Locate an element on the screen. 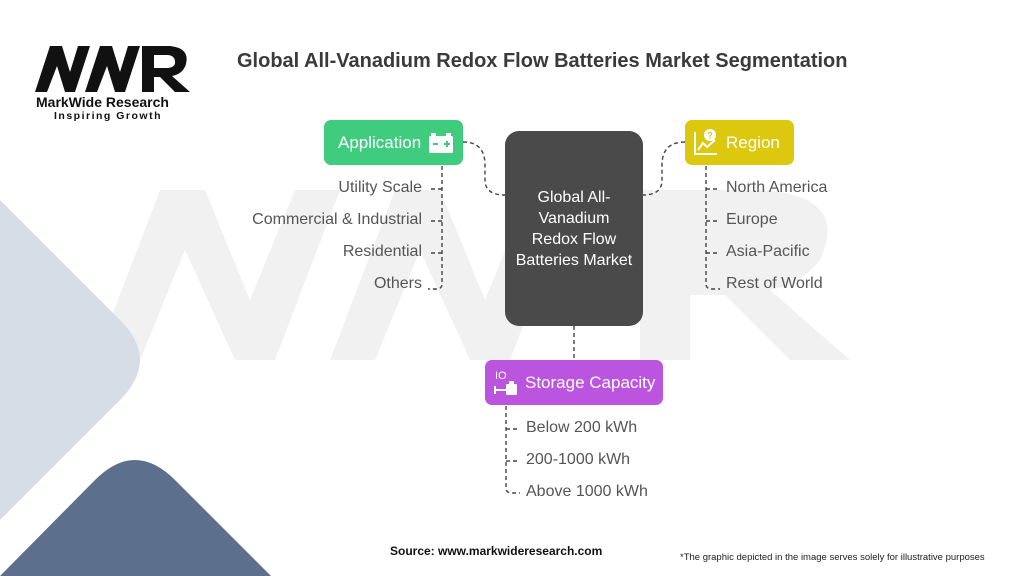 This screenshot has width=1024, height=576. brand-tagline: Inspiring Growth is located at coordinates (108, 116).